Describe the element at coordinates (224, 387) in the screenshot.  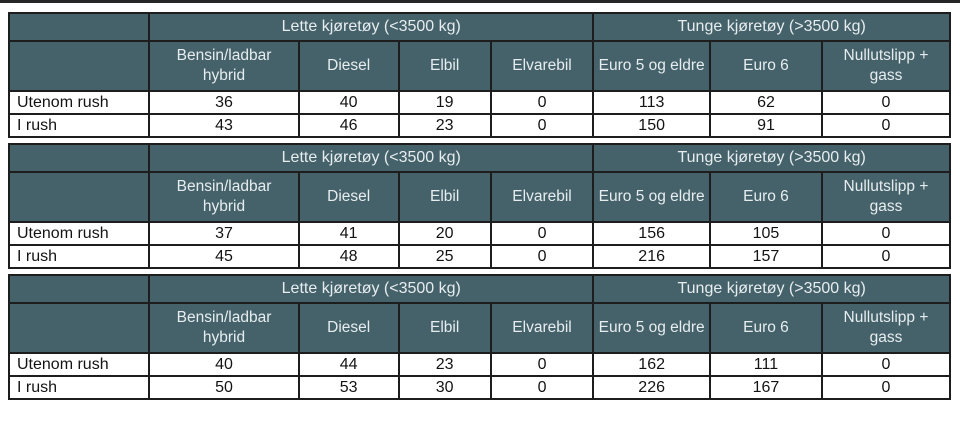
I see `value-cell: 50` at that location.